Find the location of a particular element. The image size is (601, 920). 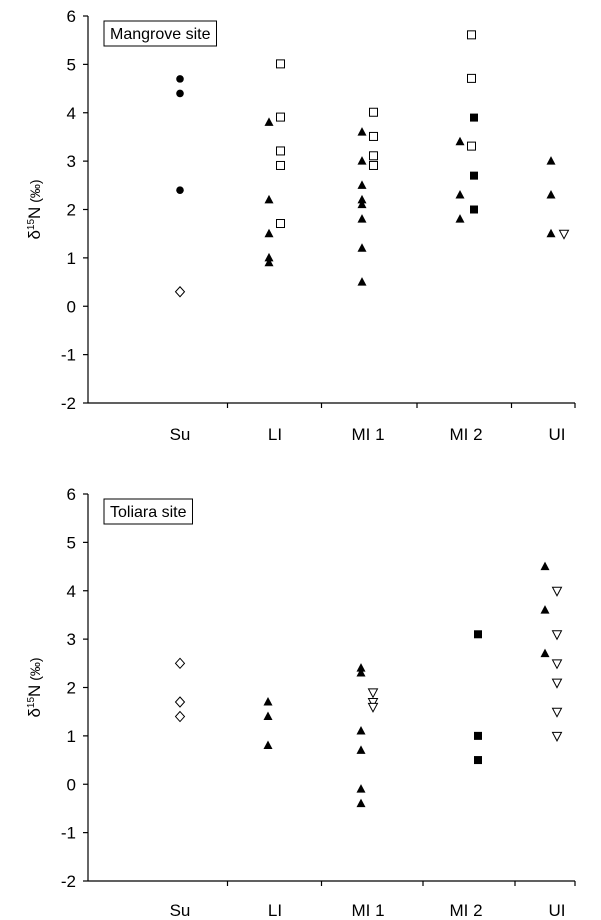

series-square-open is located at coordinates (376, 129).